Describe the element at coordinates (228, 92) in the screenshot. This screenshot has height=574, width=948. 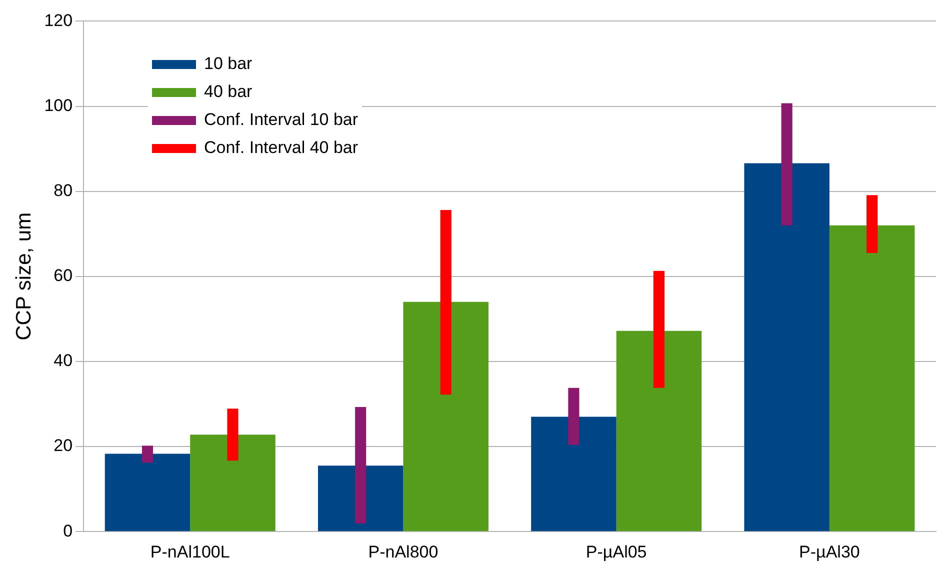
I see `legend-label: 40 bar` at that location.